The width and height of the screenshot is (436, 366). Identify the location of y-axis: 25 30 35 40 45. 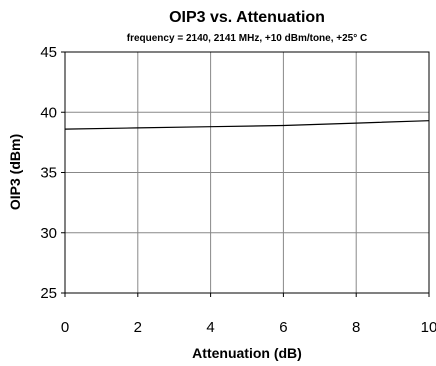
(52, 173).